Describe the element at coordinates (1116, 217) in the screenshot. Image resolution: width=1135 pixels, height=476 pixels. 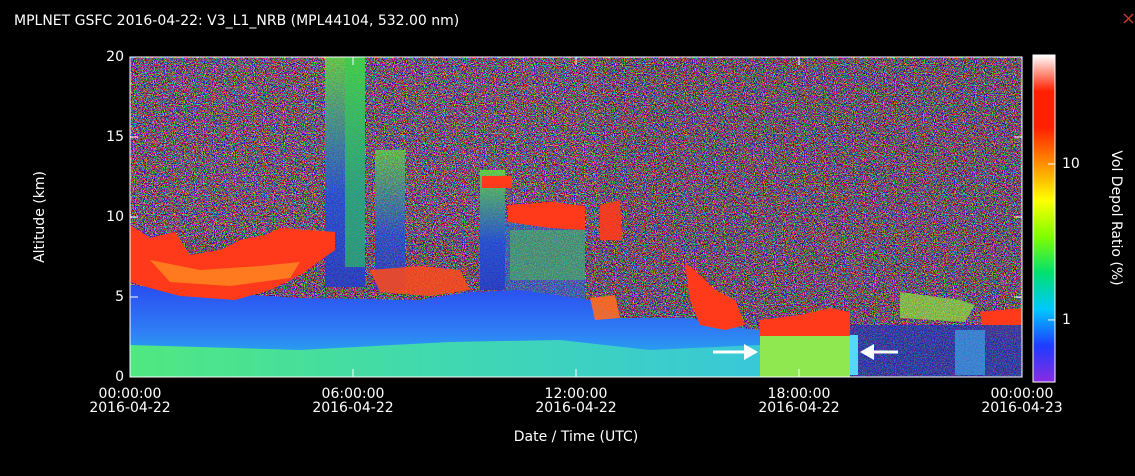
I see `colorbar-label: Vol Depol Ratio (%)` at that location.